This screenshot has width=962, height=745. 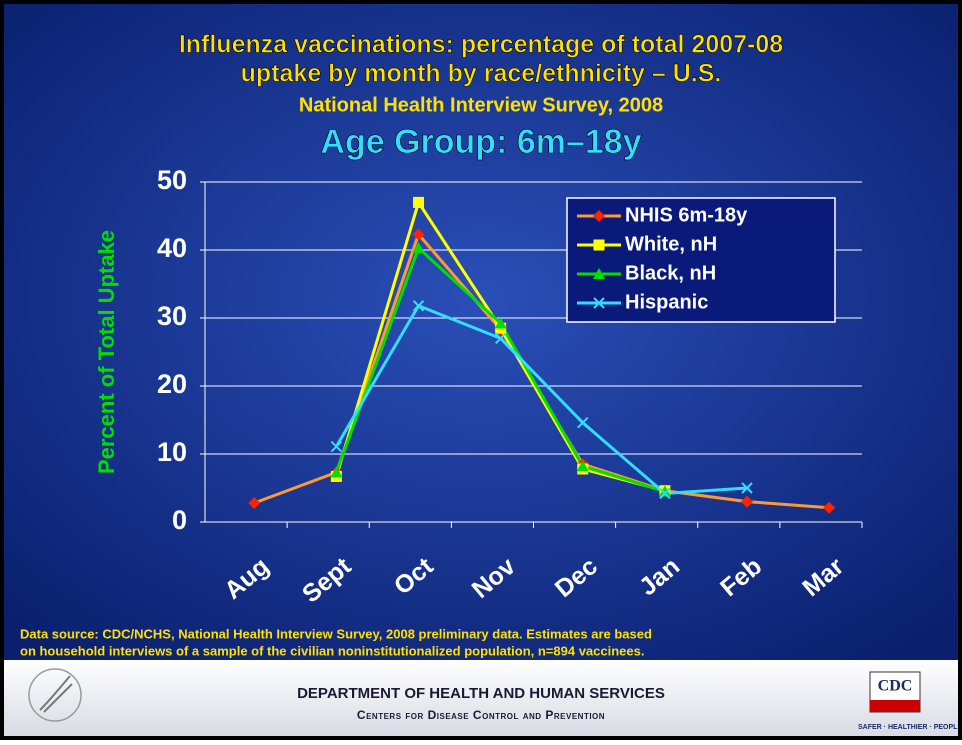 What do you see at coordinates (172, 180) in the screenshot?
I see `y-tick-label: 50` at bounding box center [172, 180].